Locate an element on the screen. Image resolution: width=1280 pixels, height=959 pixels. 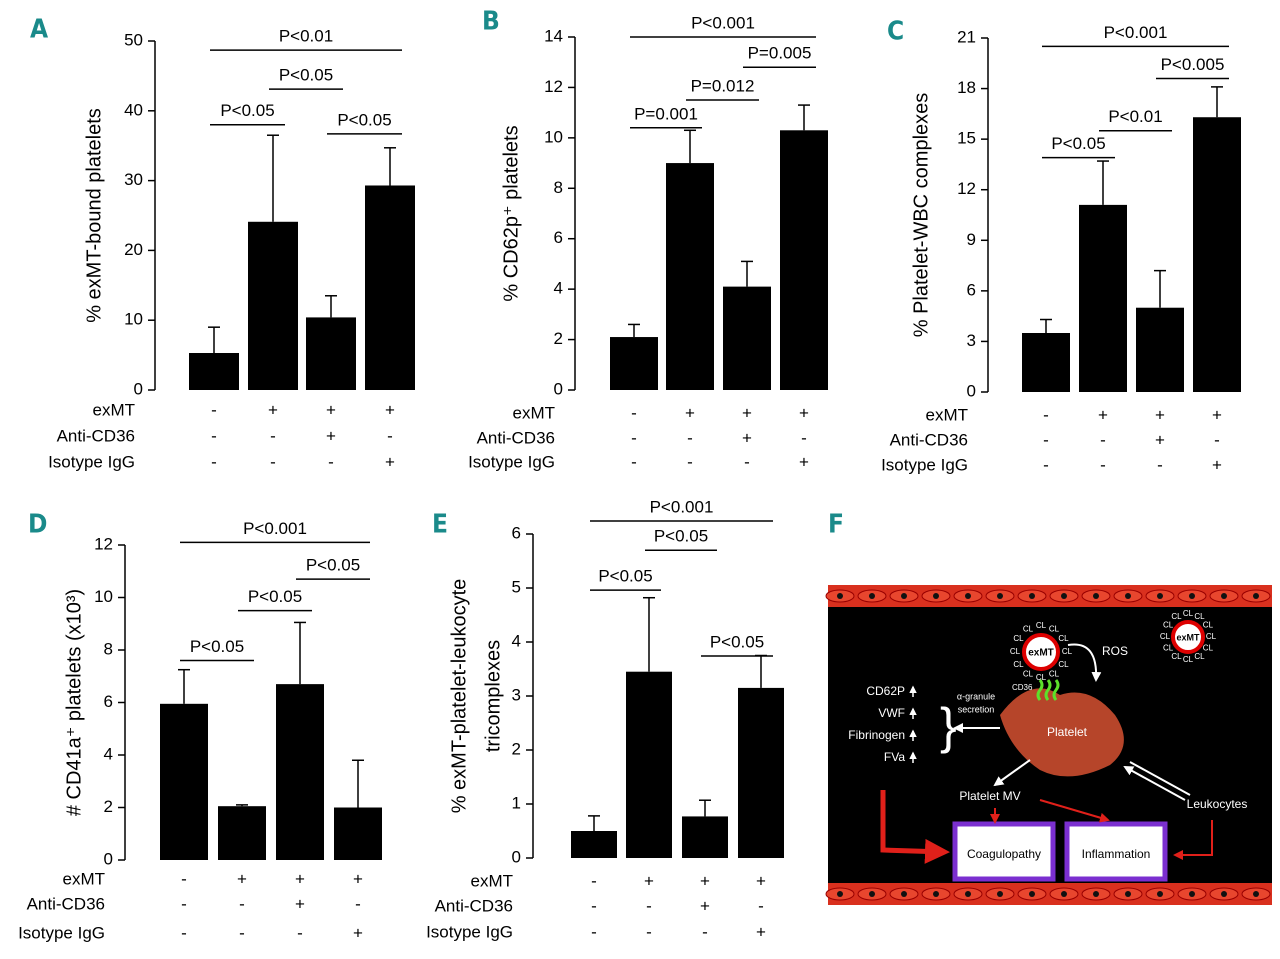
y-tick-label: 3 is located at coordinates (971, 340).